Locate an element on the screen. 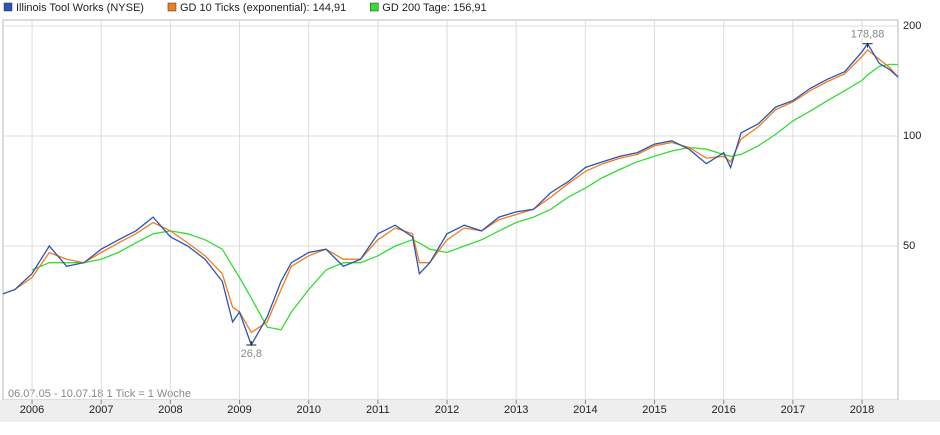 This screenshot has height=435, width=940. y-tick-label: 200 is located at coordinates (912, 26).